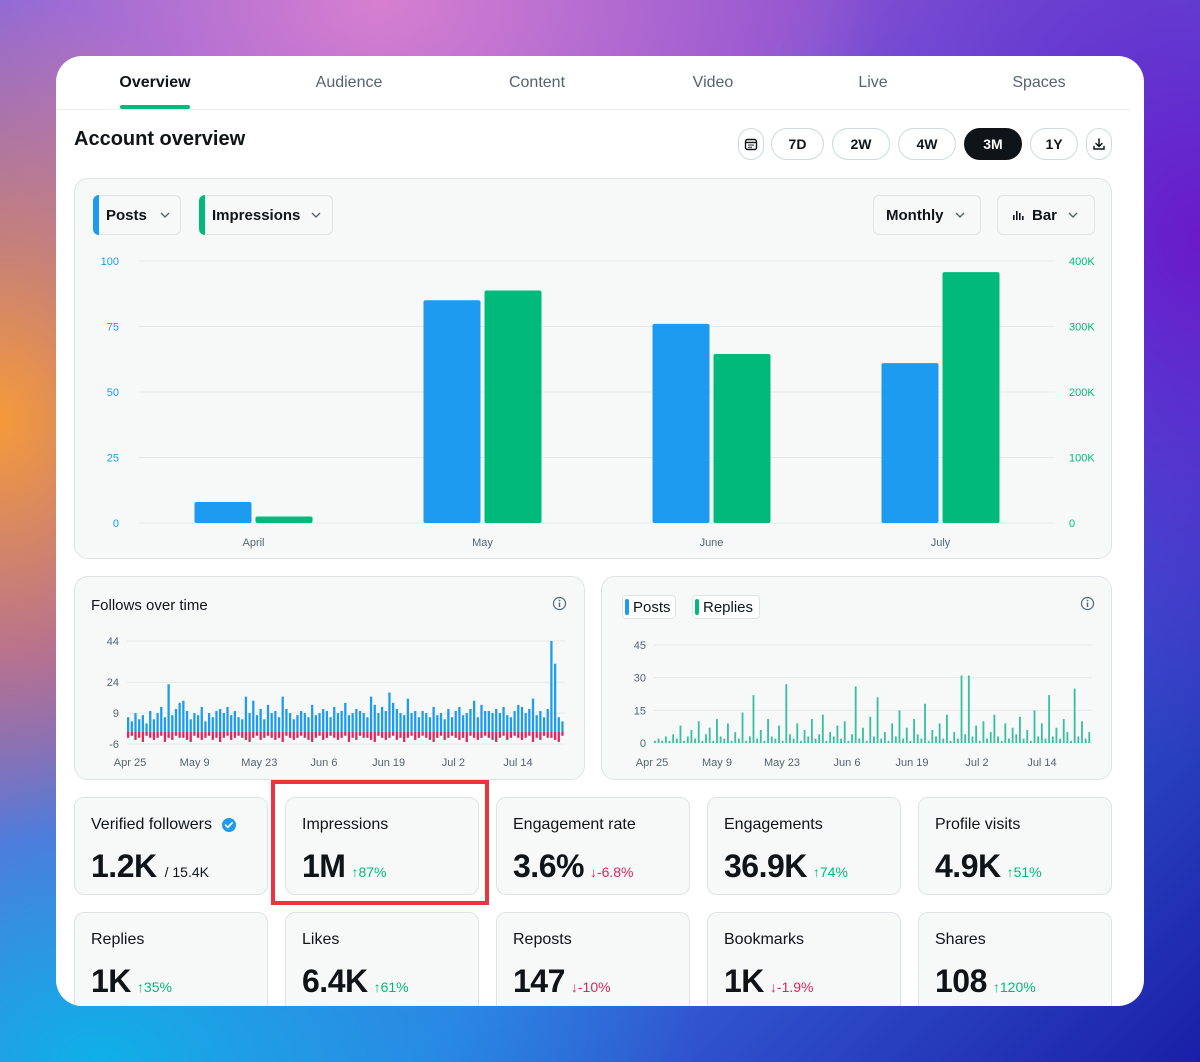 The image size is (1200, 1062). Describe the element at coordinates (160, 139) in the screenshot. I see `page-title: Account overview` at that location.